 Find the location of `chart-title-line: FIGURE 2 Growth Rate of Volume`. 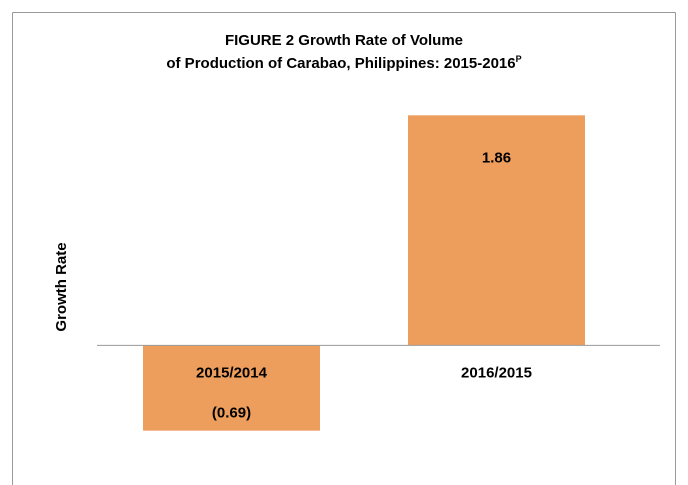

chart-title-line: FIGURE 2 Growth Rate of Volume is located at coordinates (344, 40).